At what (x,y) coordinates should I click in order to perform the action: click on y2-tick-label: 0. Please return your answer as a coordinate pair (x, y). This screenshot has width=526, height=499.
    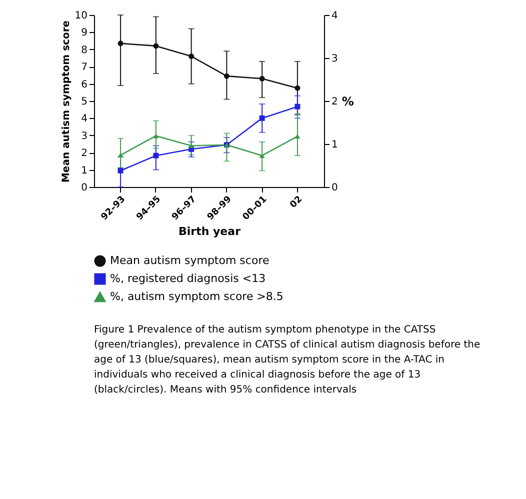
    Looking at the image, I should click on (335, 188).